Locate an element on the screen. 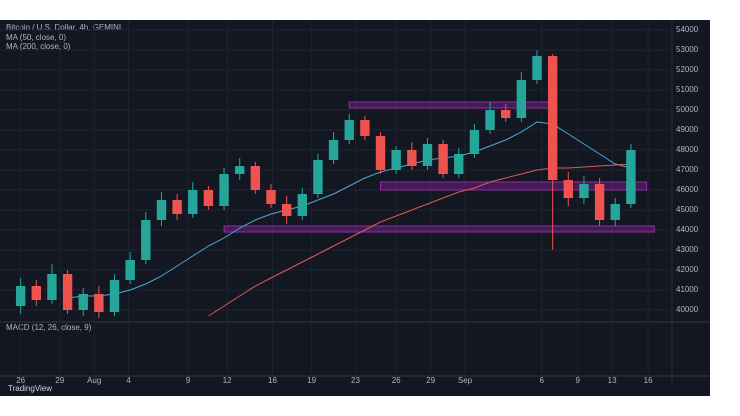 The image size is (740, 416). y-tick-label: 42000 is located at coordinates (687, 269).